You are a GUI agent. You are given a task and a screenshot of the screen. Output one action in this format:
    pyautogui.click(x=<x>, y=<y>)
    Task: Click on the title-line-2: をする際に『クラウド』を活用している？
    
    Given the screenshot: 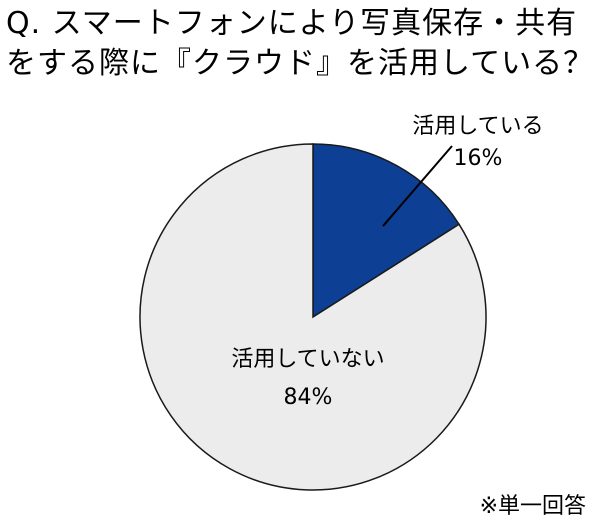 What is the action you would take?
    pyautogui.click(x=300, y=63)
    